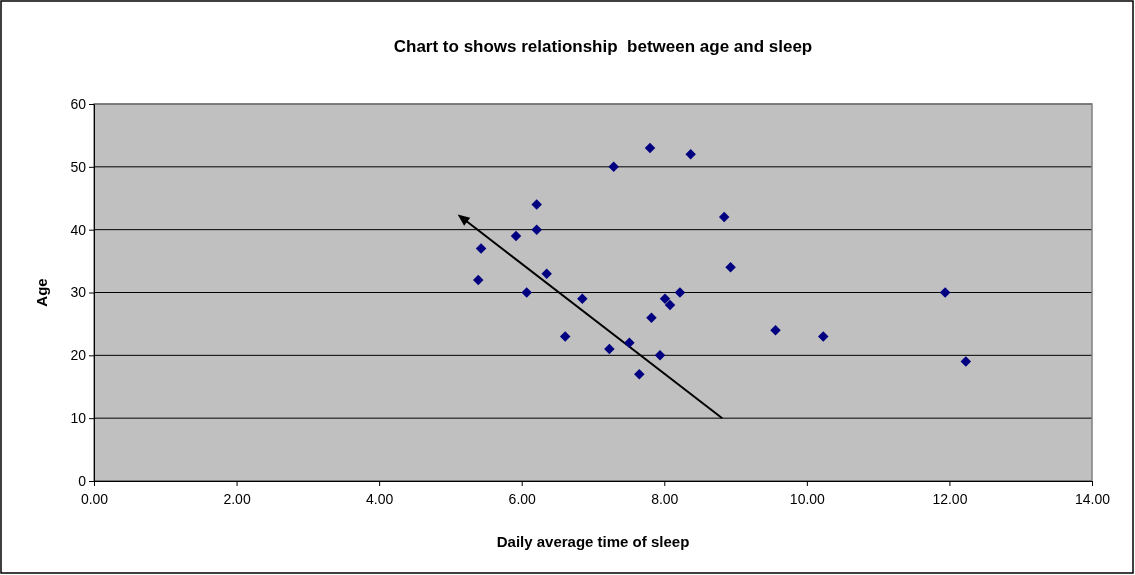  I want to click on y-tick-label: 50, so click(78, 166).